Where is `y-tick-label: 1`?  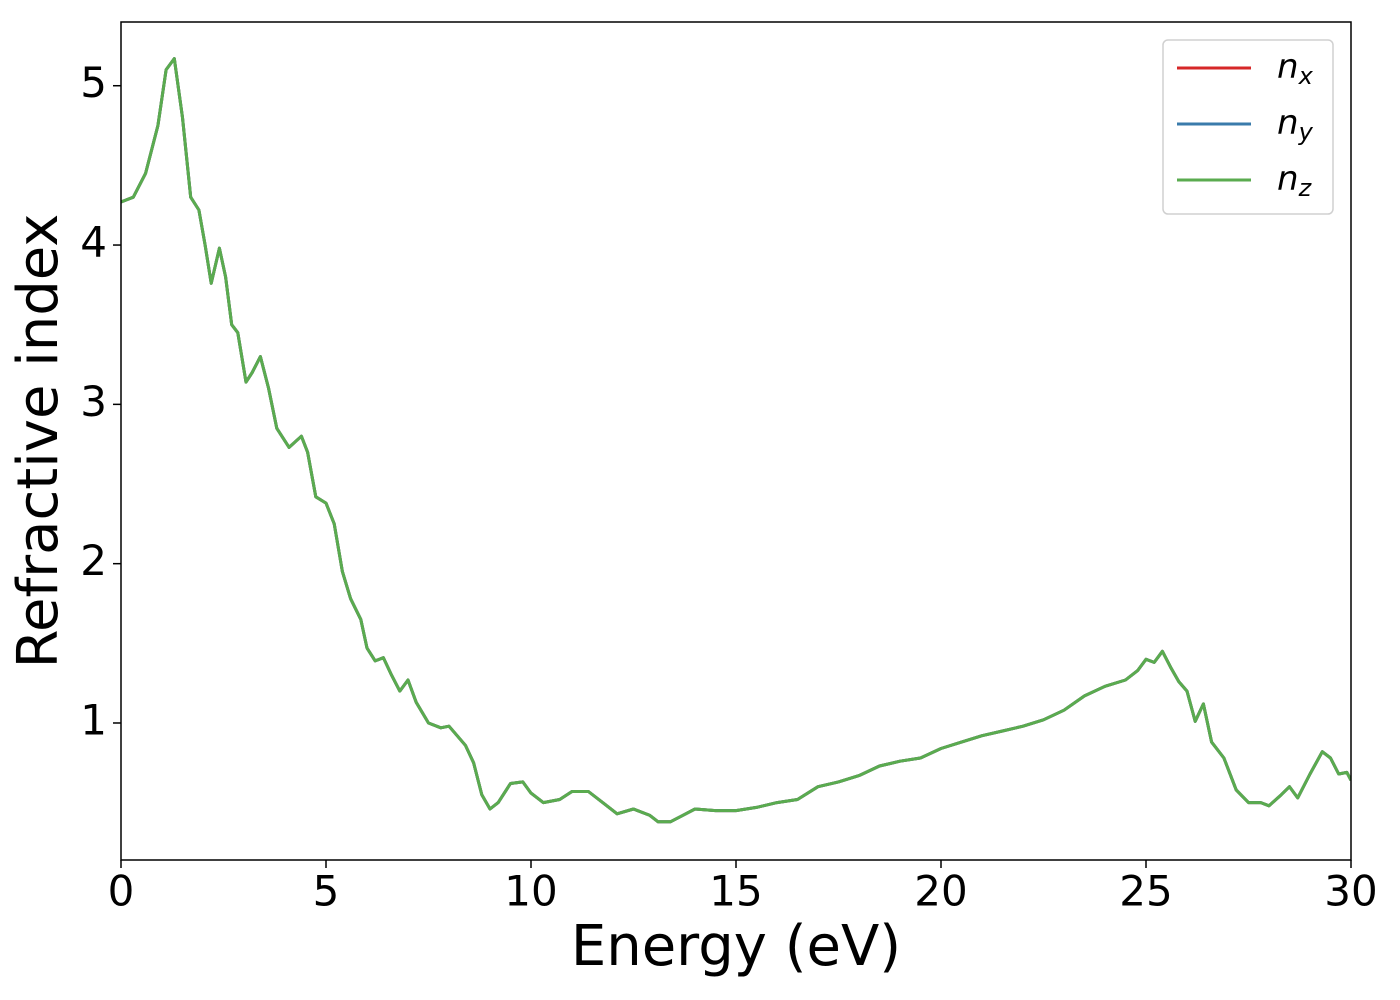 y-tick-label: 1 is located at coordinates (93, 719).